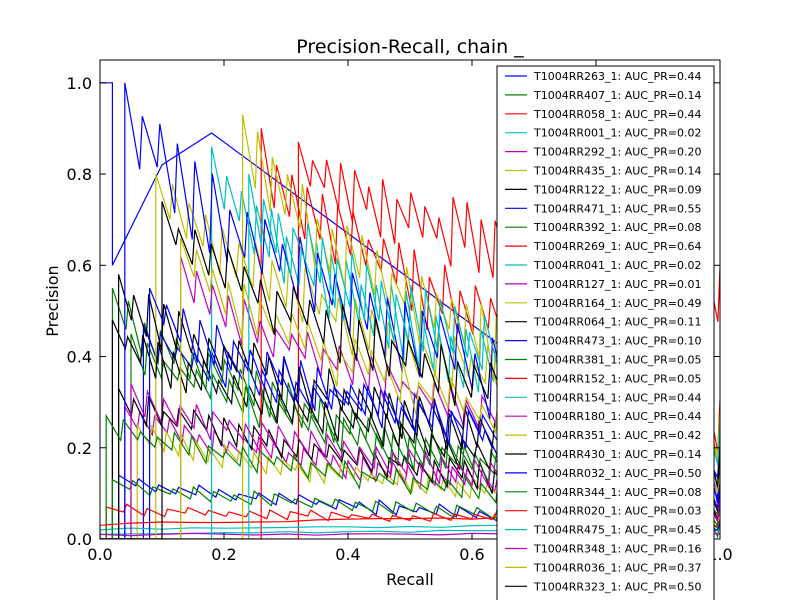 This screenshot has width=800, height=600. I want to click on legend-entry: T1004RR344_1: AUC_PR=0.08, so click(617, 492).